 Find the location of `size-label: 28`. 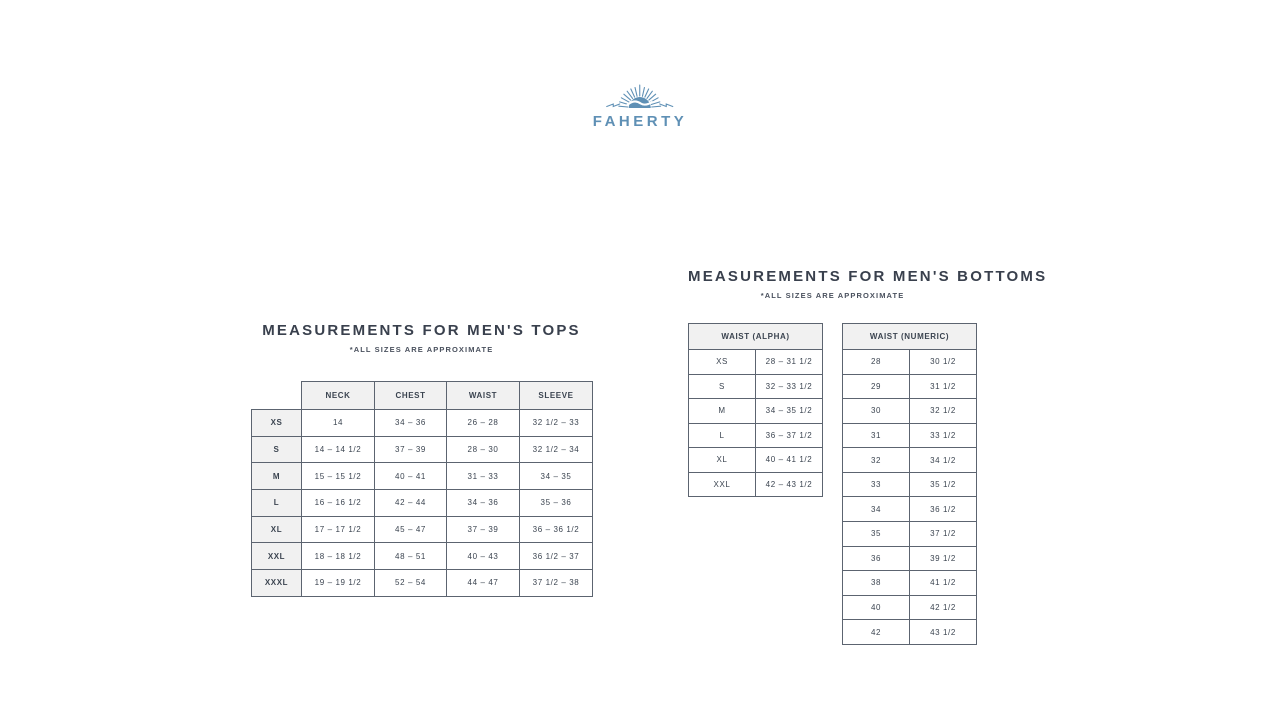

size-label: 28 is located at coordinates (876, 362).